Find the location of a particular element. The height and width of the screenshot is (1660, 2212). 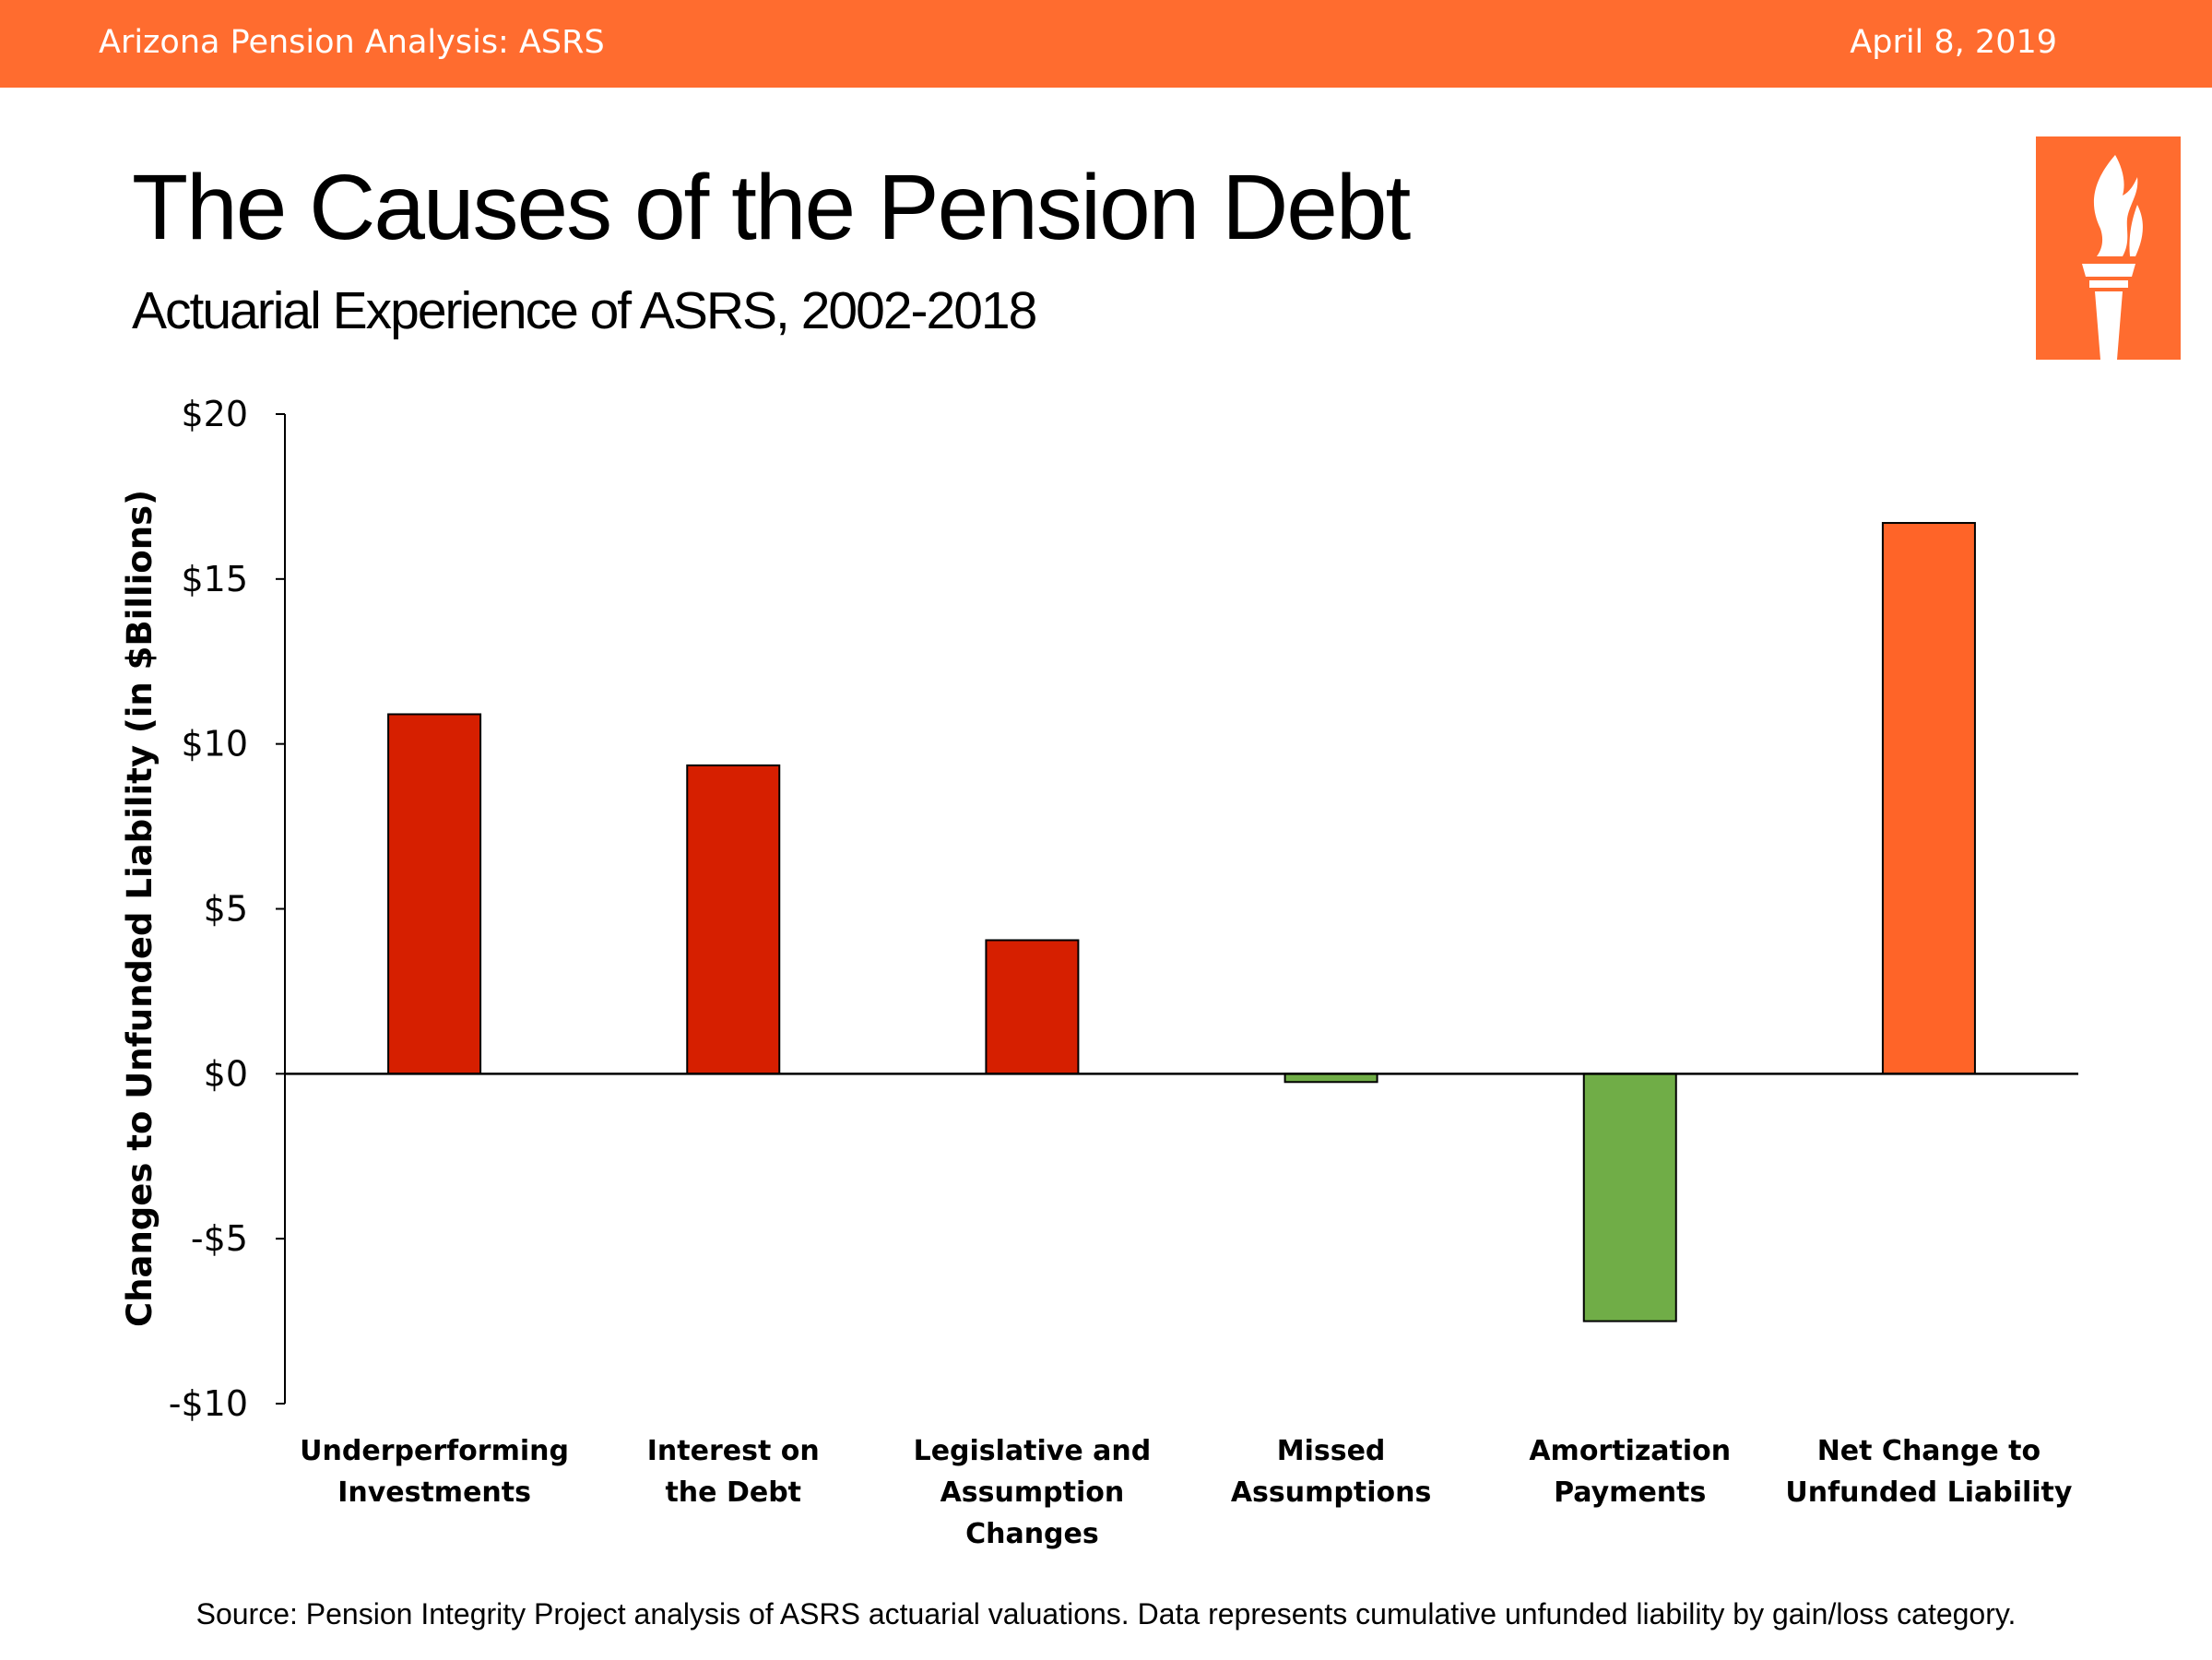

torch-icon is located at coordinates (2109, 248).